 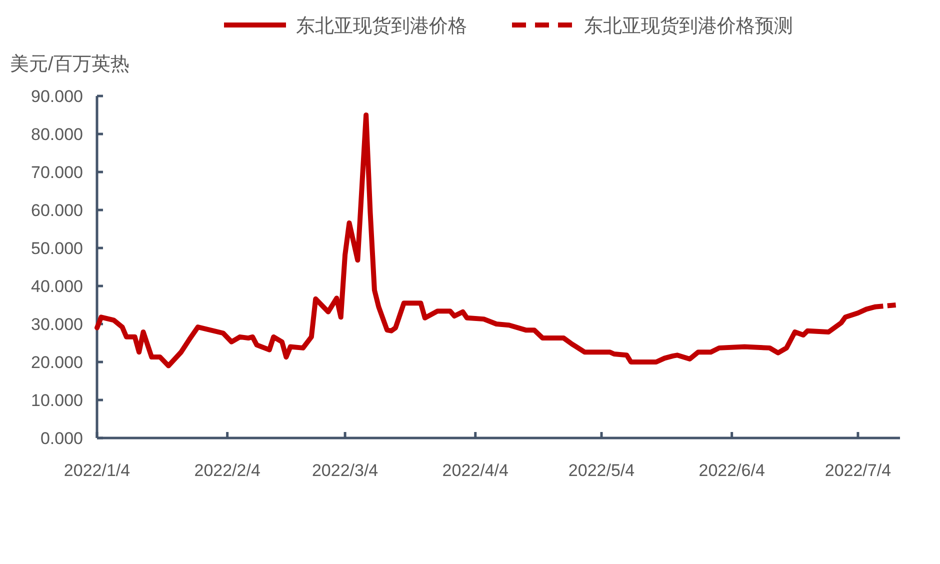 What do you see at coordinates (61, 438) in the screenshot?
I see `y-tick-label: 0.000` at bounding box center [61, 438].